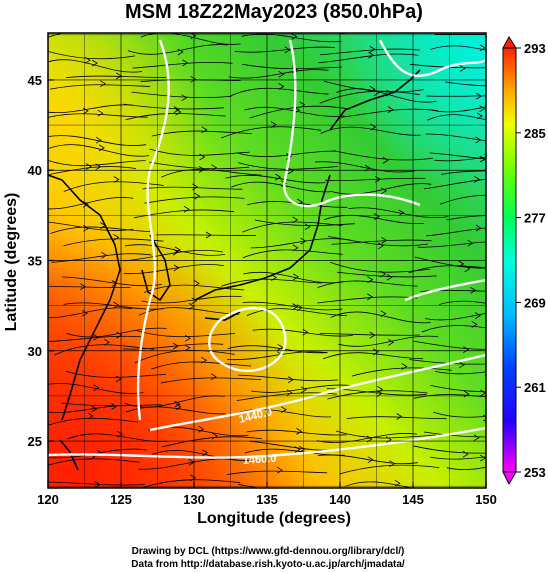  What do you see at coordinates (486, 499) in the screenshot?
I see `x-tick-label: 150` at bounding box center [486, 499].